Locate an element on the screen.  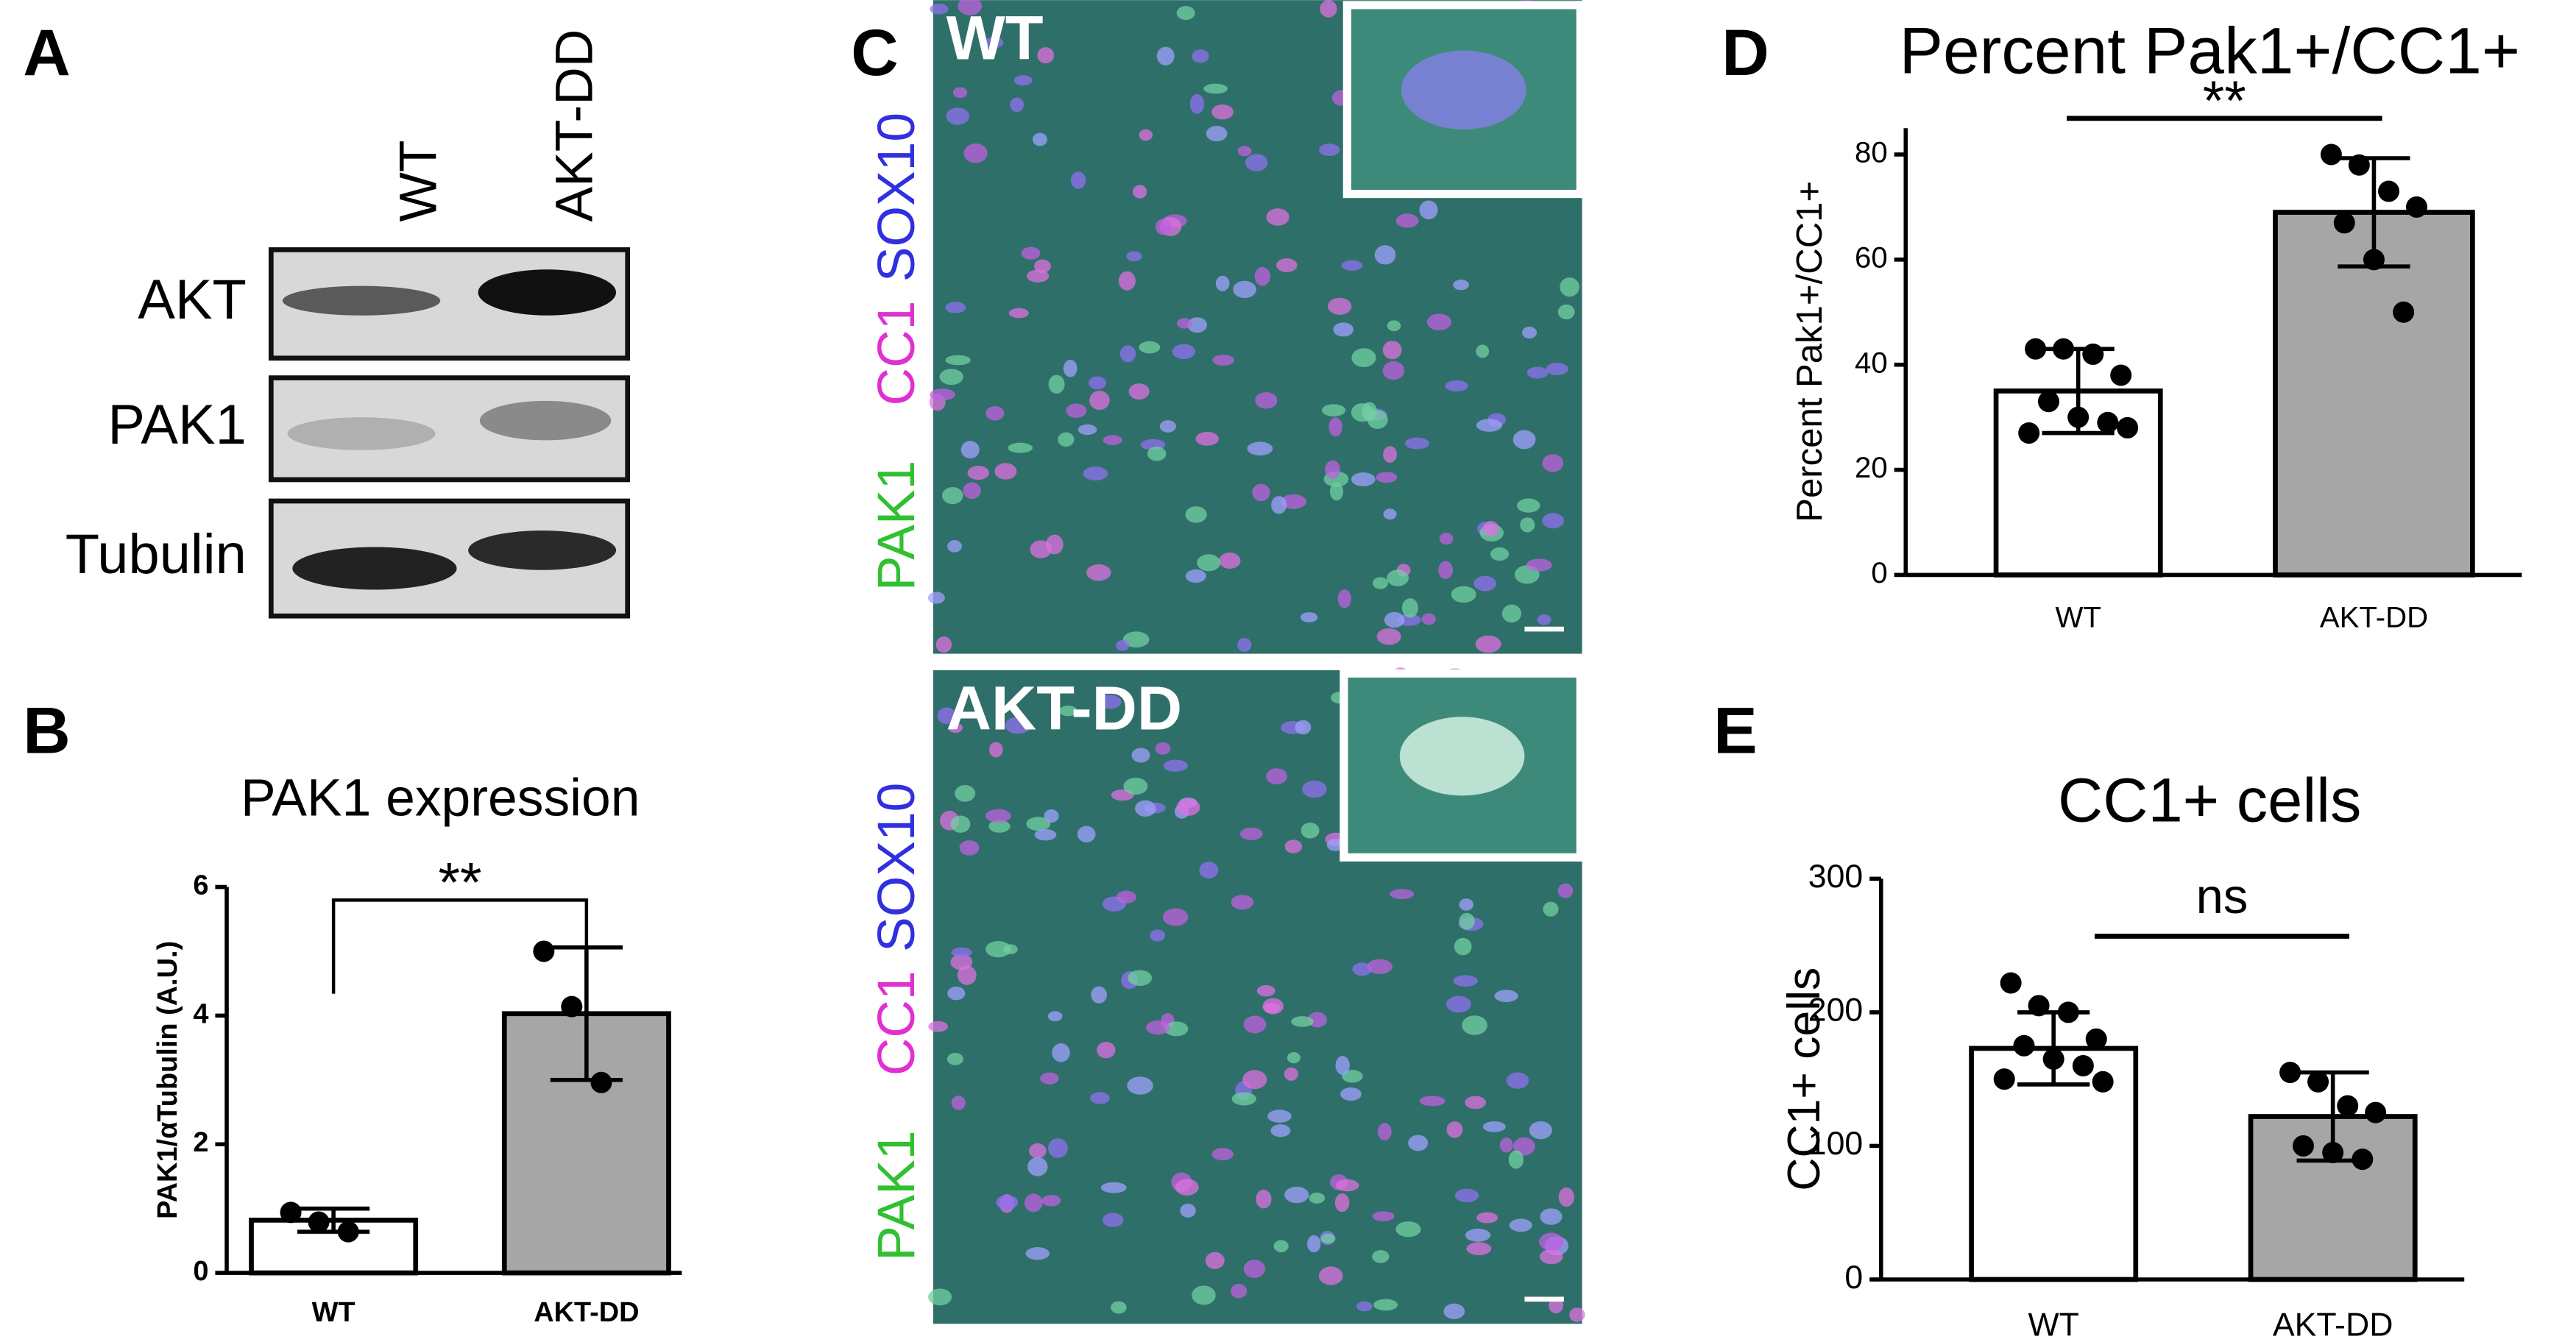
panel-label: A is located at coordinates (46, 52).